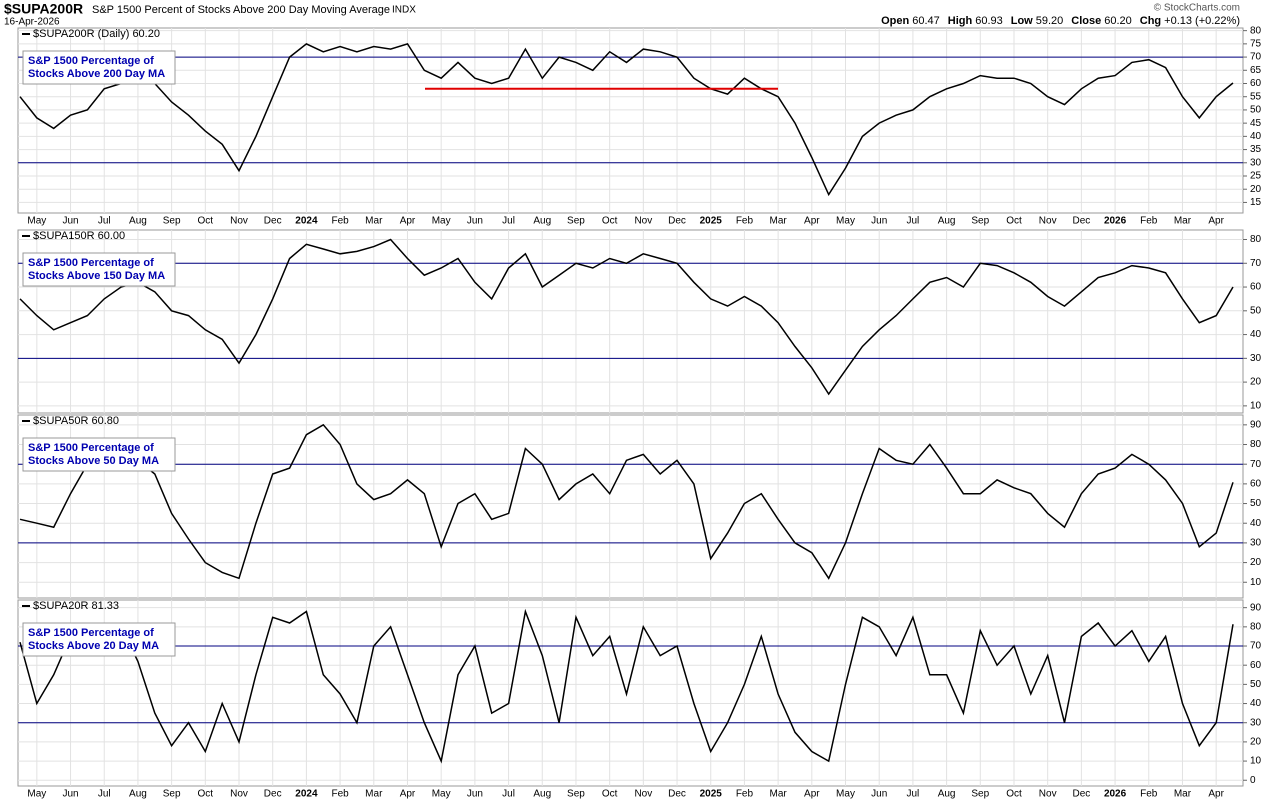  What do you see at coordinates (1256, 149) in the screenshot?
I see `y-tick-label: 35` at bounding box center [1256, 149].